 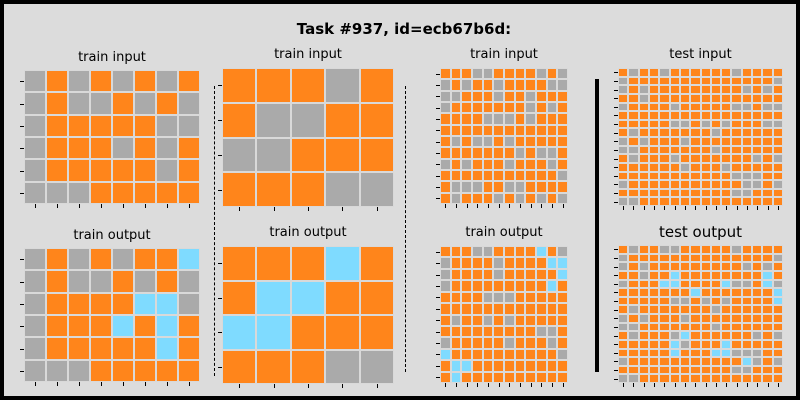 I want to click on panel-label: train output, so click(x=112, y=235).